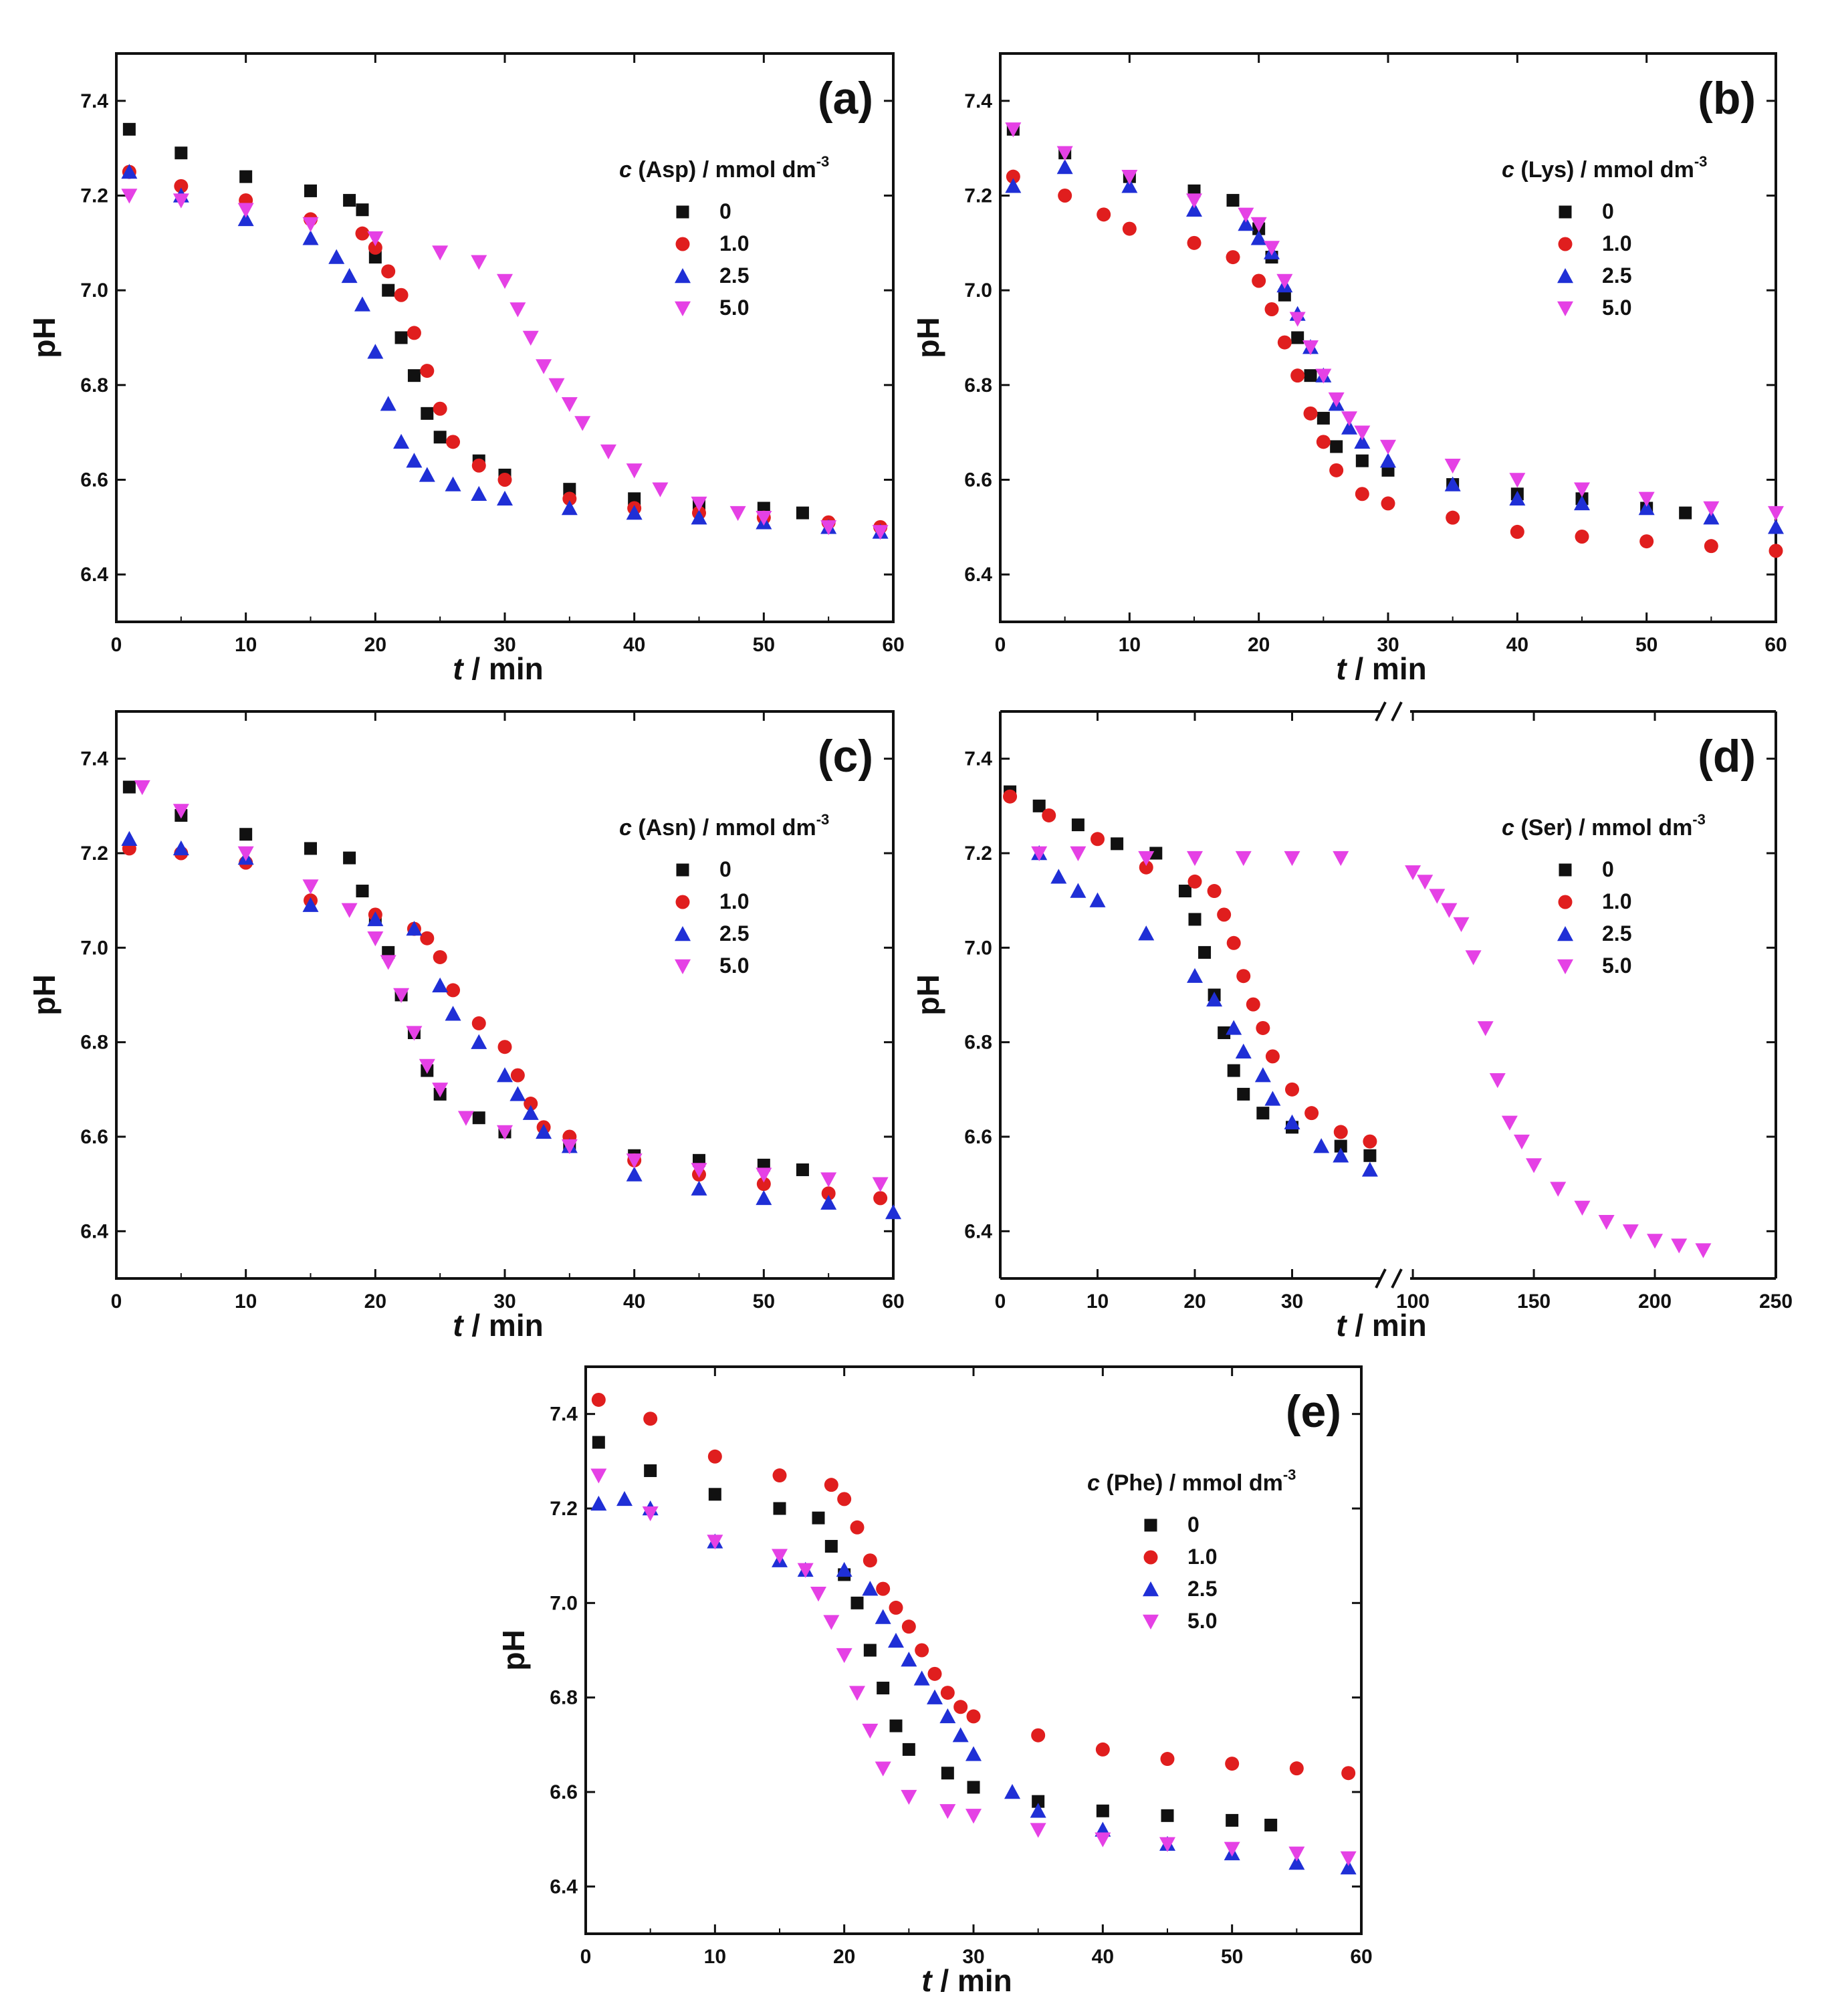 The width and height of the screenshot is (1824, 2016). I want to click on x-tick-label: 250, so click(1776, 1302).